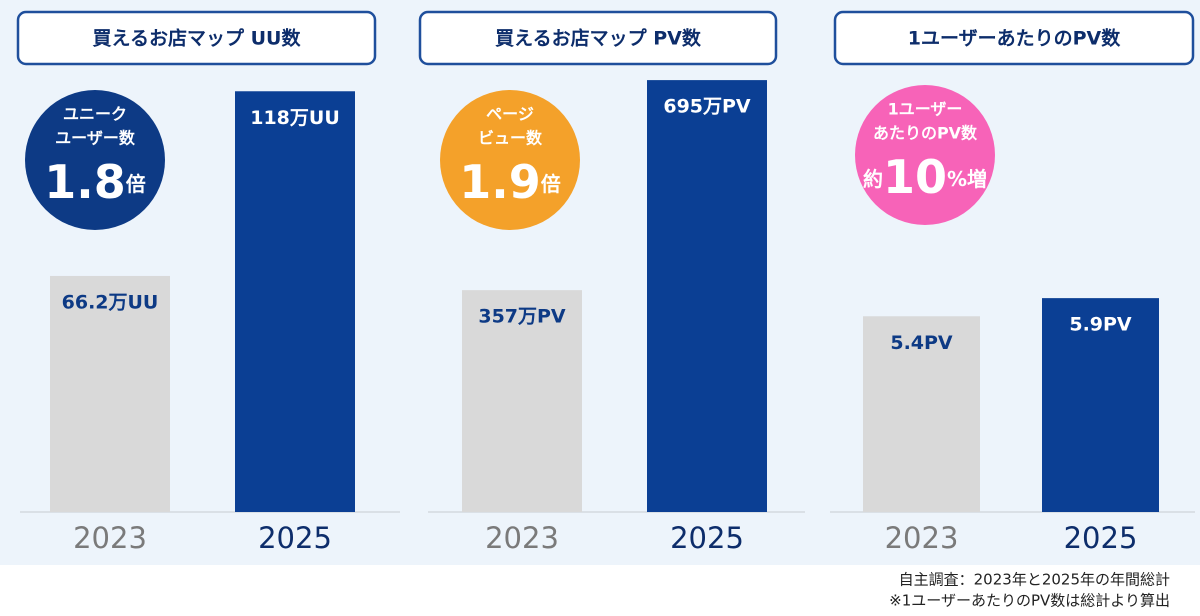  I want to click on value-label: 118万UU, so click(295, 118).